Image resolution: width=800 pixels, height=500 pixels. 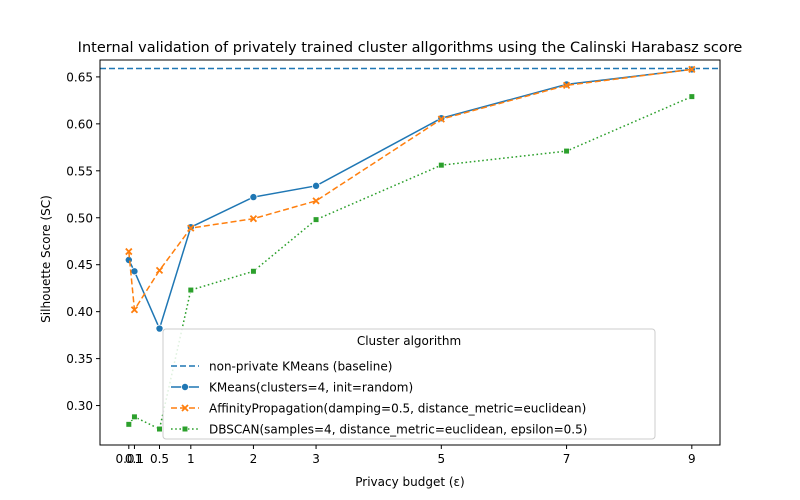 I want to click on y-tick-label: 0.45, so click(x=79, y=265).